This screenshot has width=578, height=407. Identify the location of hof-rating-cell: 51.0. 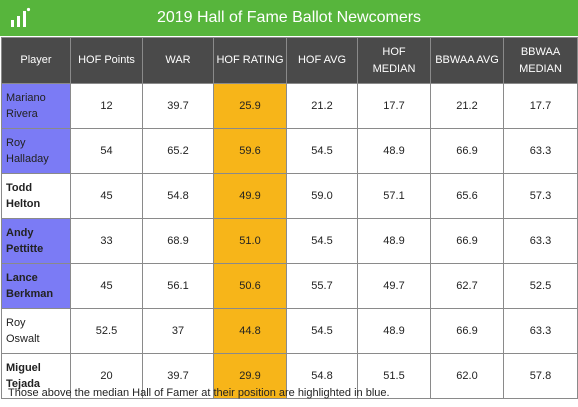
(250, 241).